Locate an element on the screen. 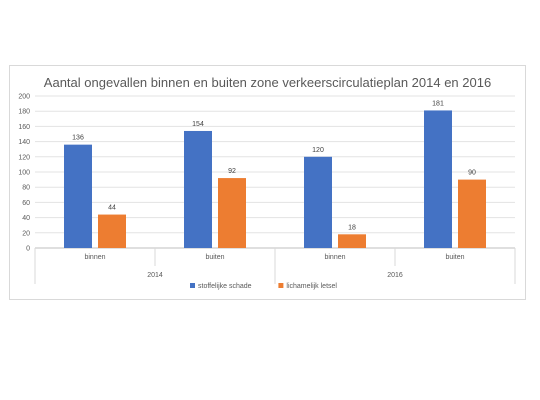 Image resolution: width=540 pixels, height=400 pixels. y-tick-label: 140 is located at coordinates (24, 142).